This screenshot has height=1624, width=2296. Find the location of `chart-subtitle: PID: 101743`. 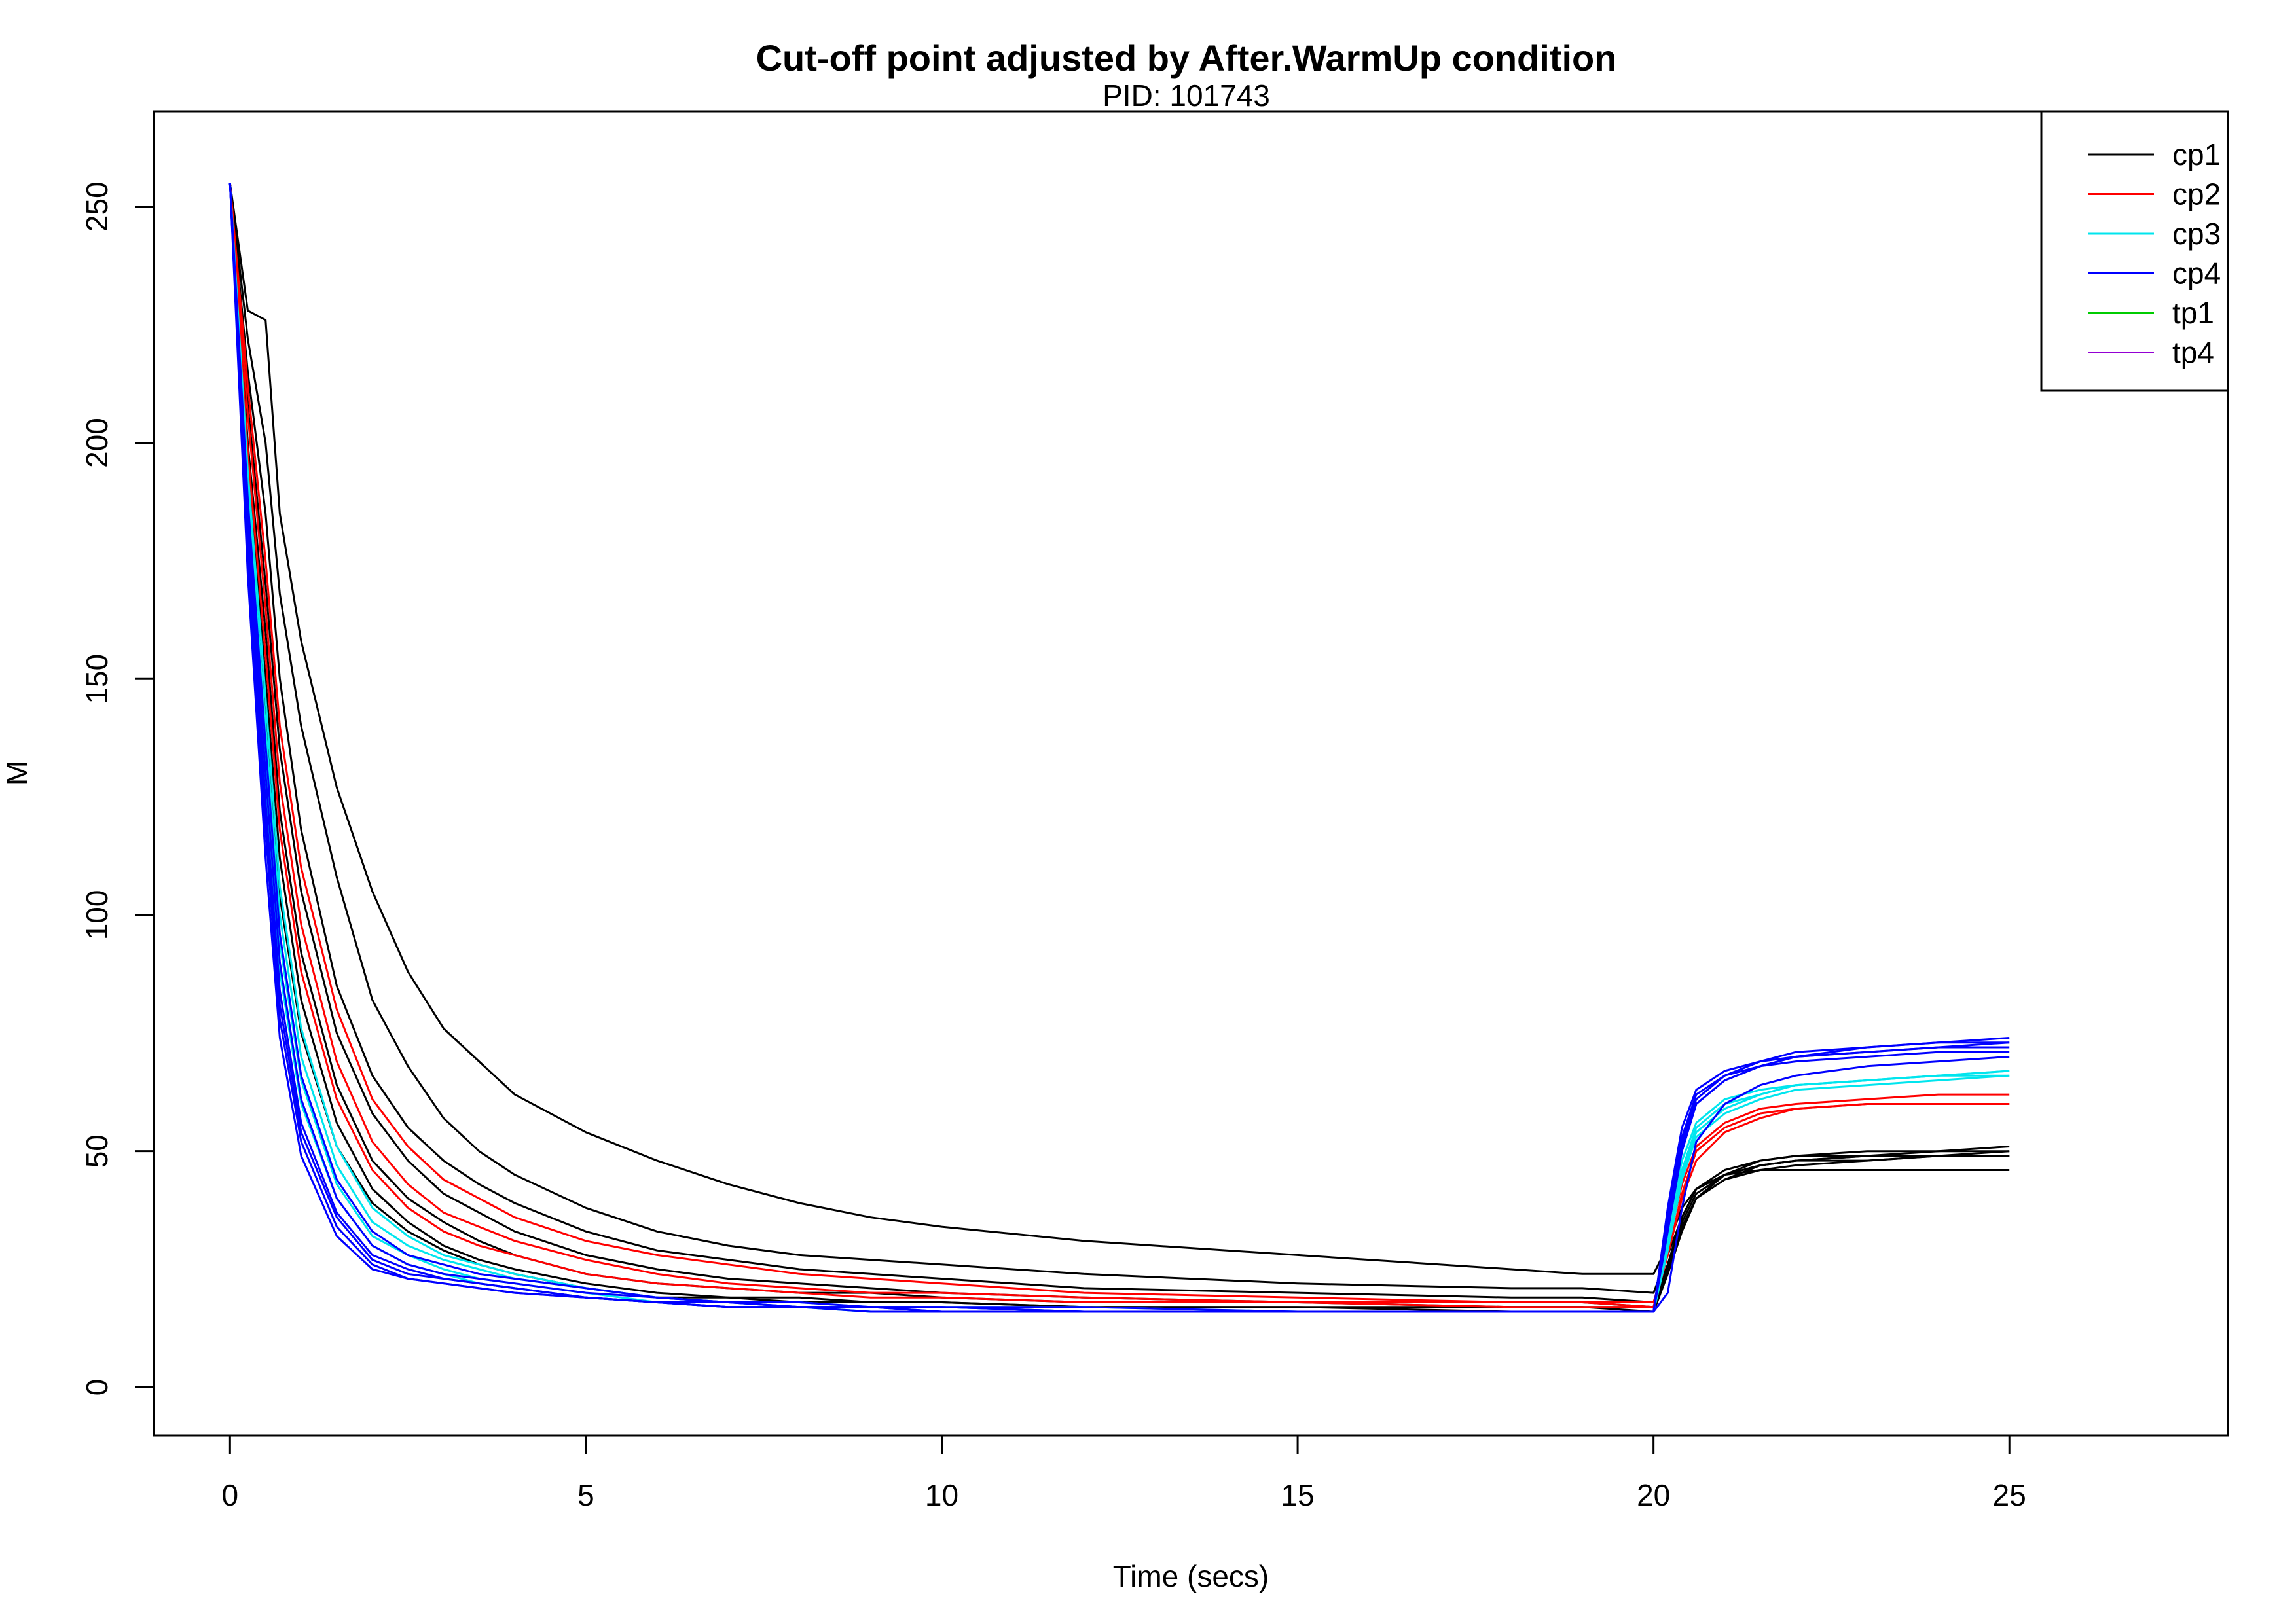

chart-subtitle: PID: 101743 is located at coordinates (1186, 96).